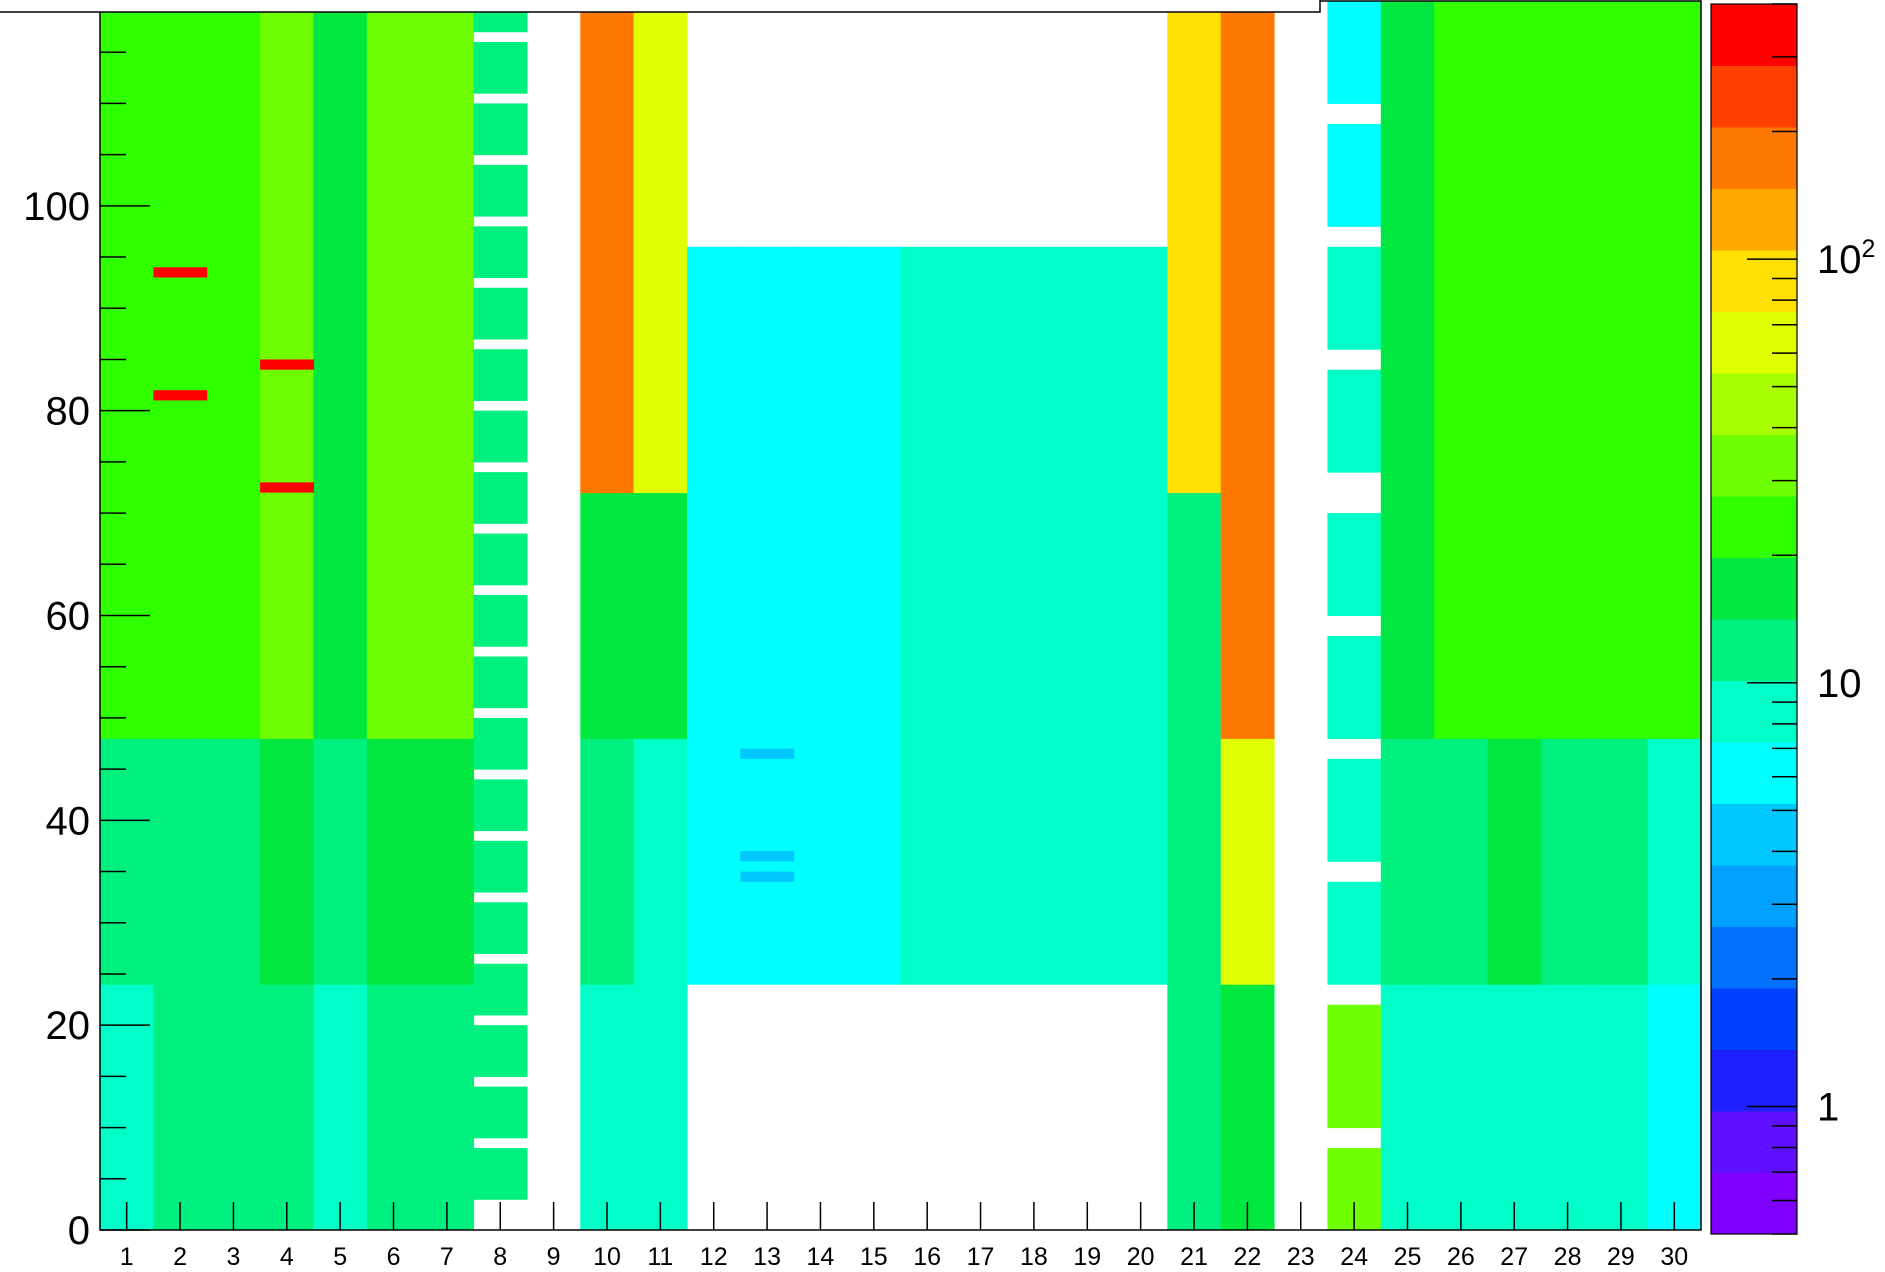 This screenshot has height=1272, width=1885. Describe the element at coordinates (1621, 1257) in the screenshot. I see `x-tick-label: 29` at that location.